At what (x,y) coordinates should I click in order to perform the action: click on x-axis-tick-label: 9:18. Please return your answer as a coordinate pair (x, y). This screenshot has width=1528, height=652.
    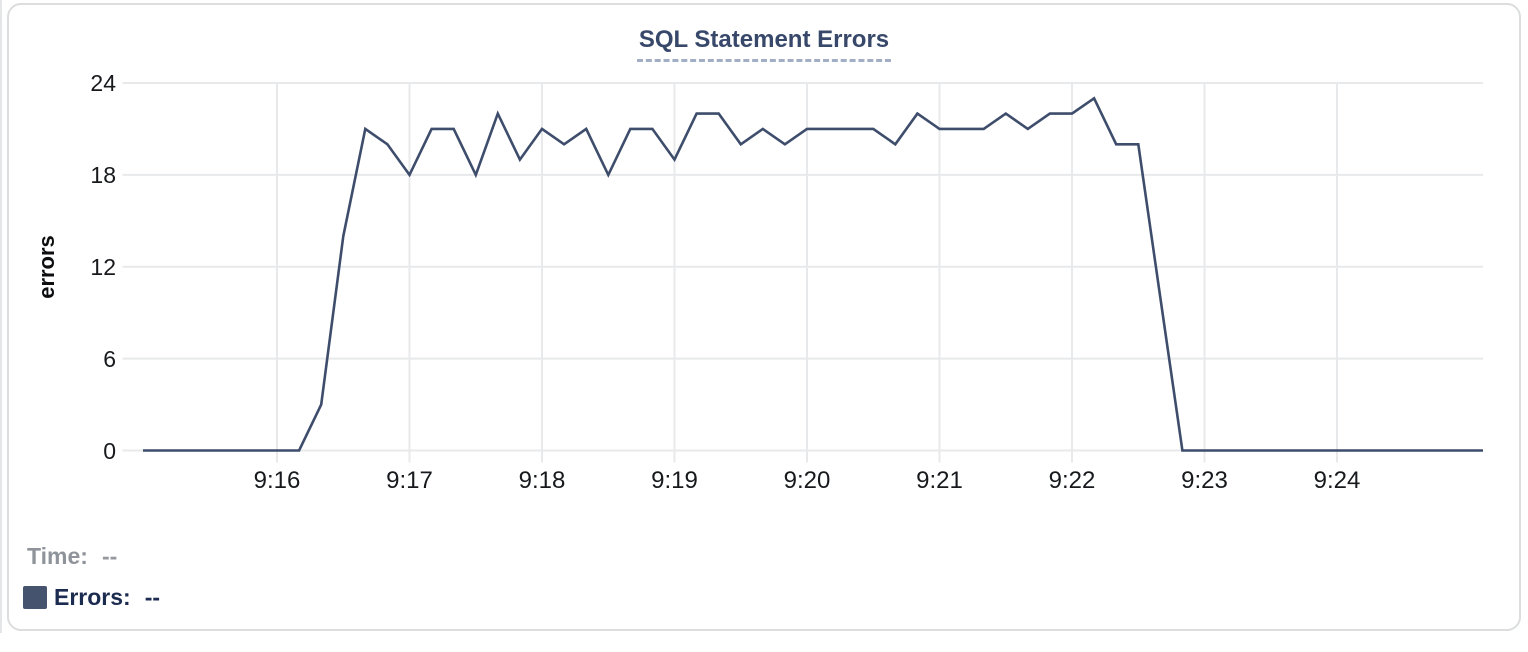
    Looking at the image, I should click on (542, 480).